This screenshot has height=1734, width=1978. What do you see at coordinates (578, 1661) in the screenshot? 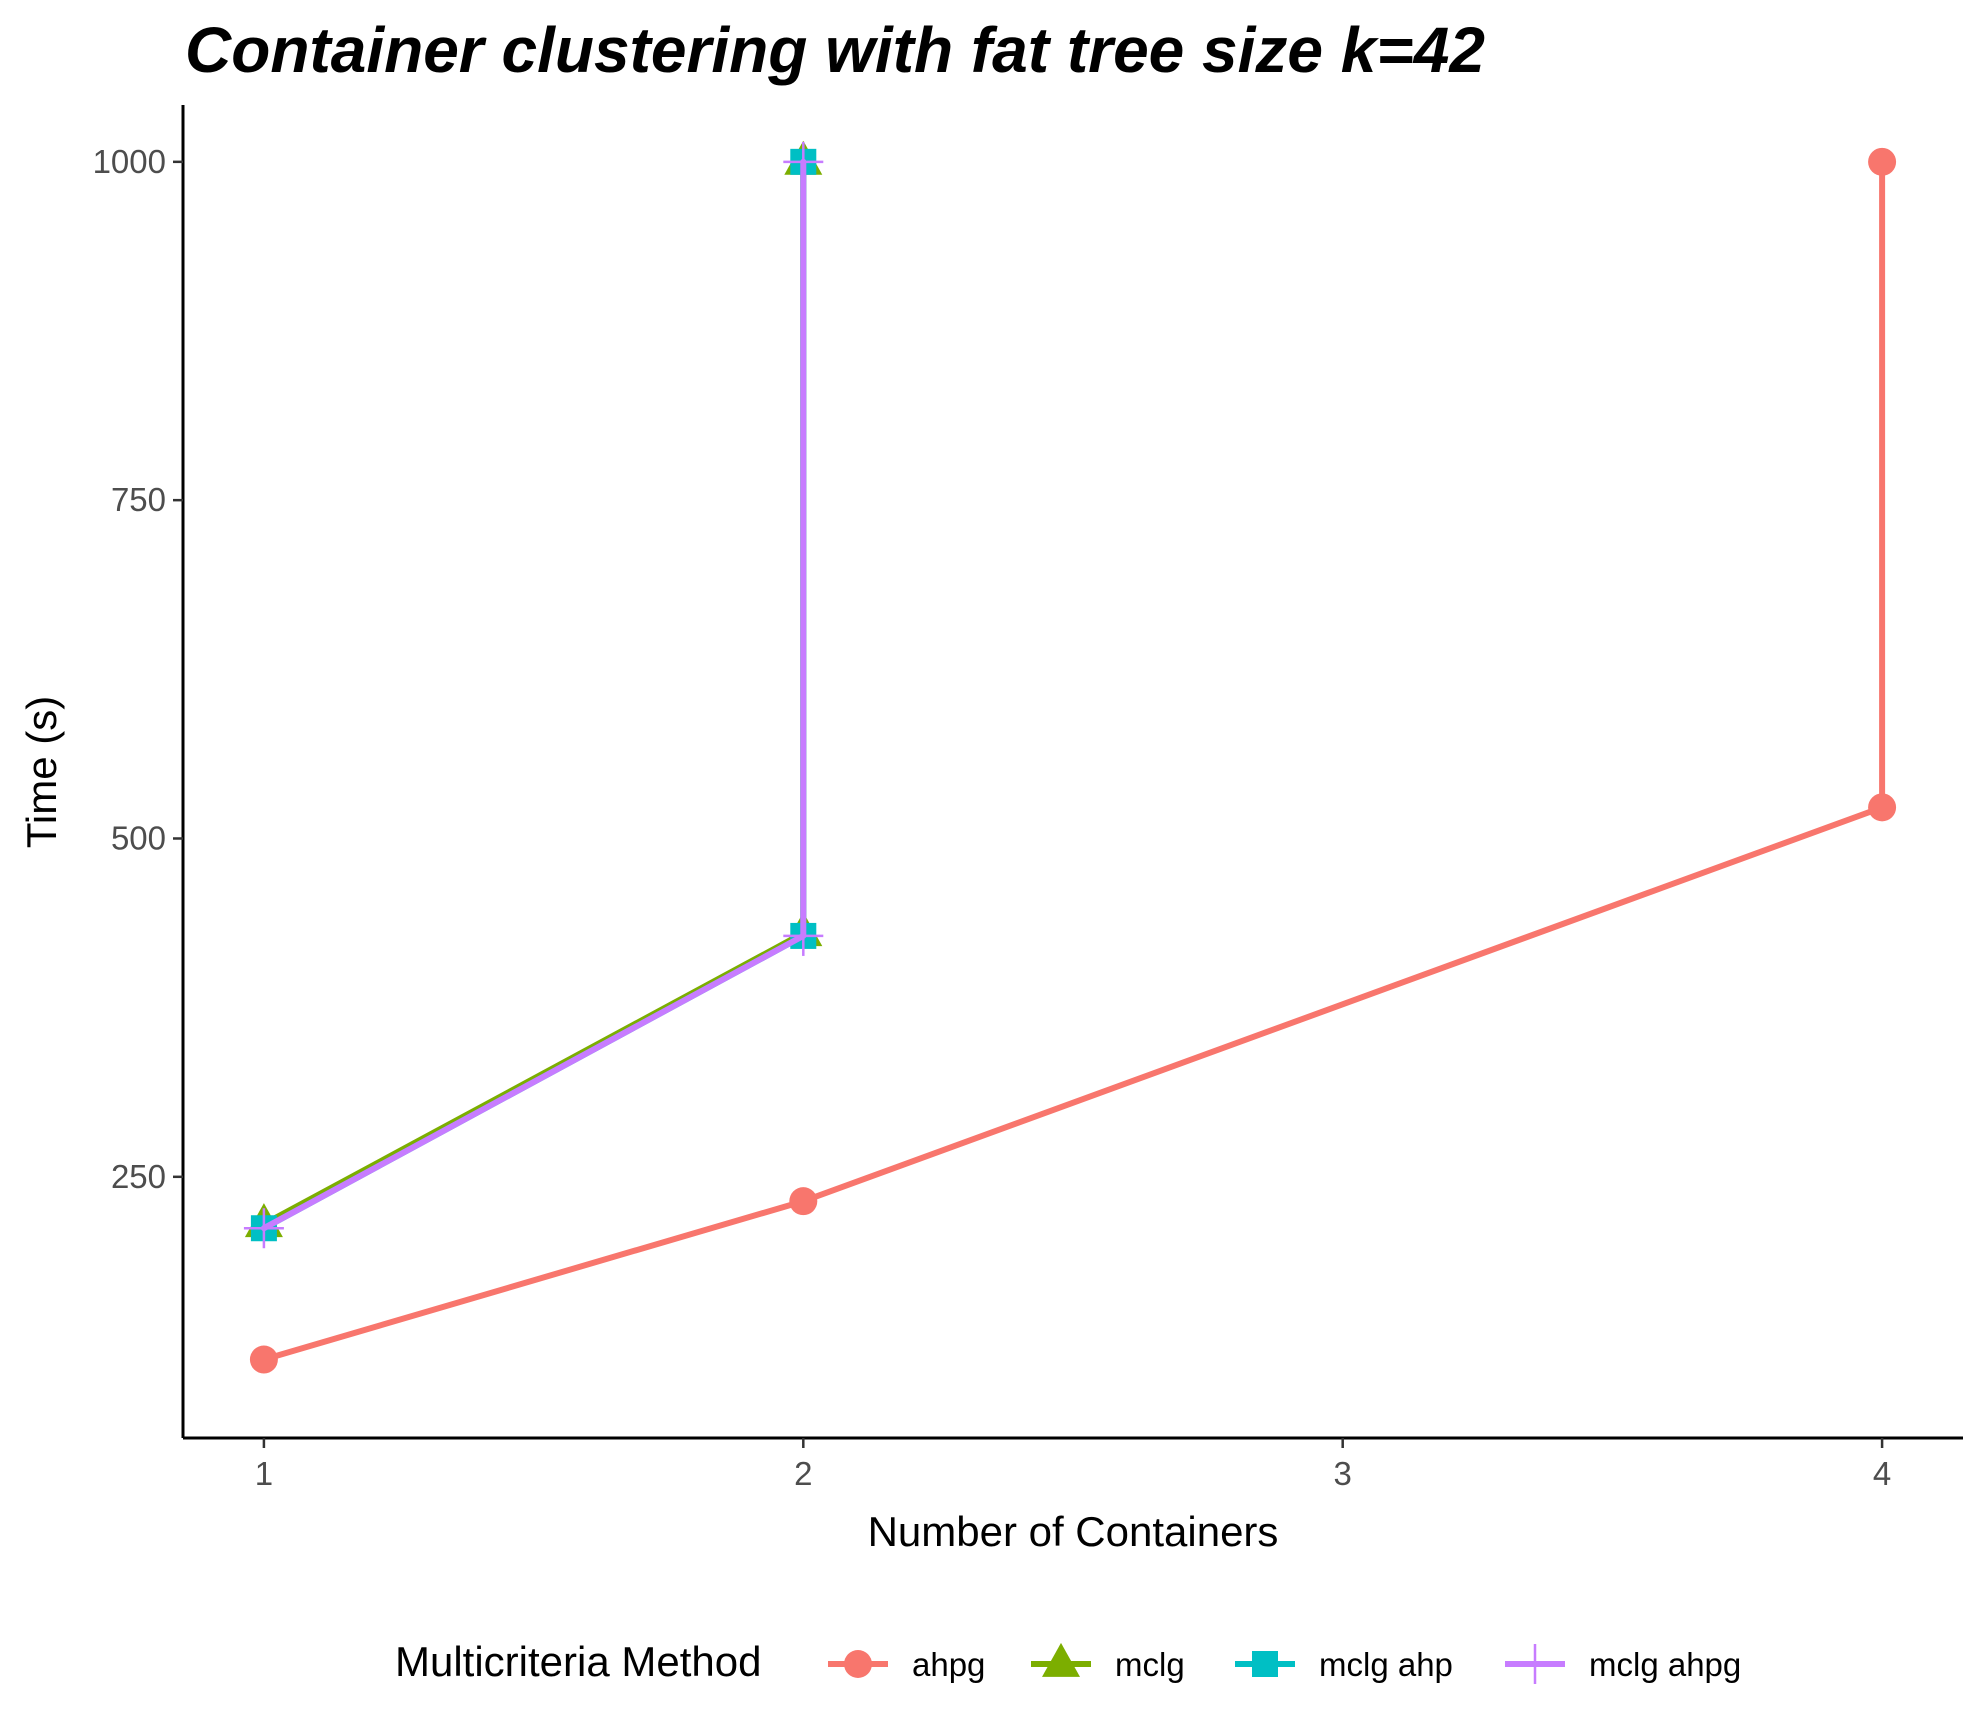
I see `legend-title: Multicriteria Method` at bounding box center [578, 1661].